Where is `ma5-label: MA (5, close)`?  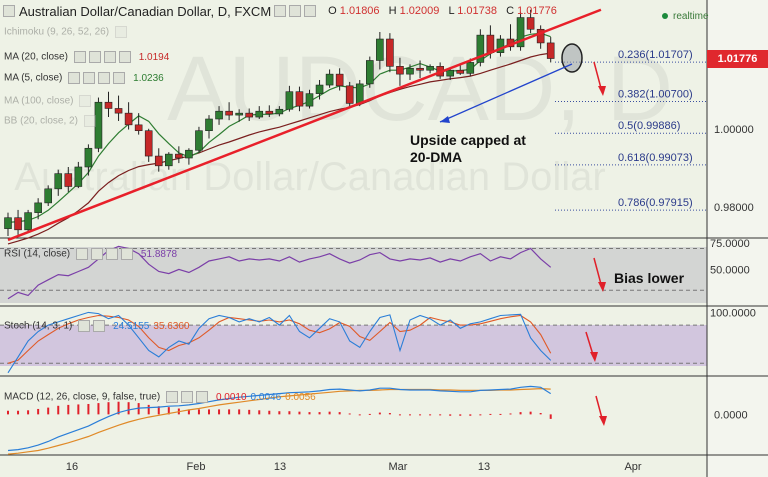
ma5-label: MA (5, close) is located at coordinates (33, 78).